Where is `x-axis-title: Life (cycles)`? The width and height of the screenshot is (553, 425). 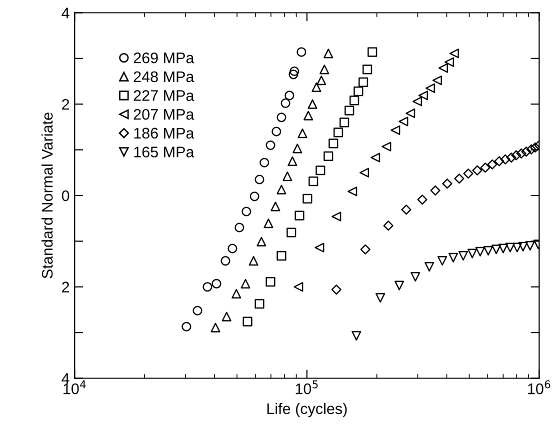
x-axis-title: Life (cycles) is located at coordinates (307, 410).